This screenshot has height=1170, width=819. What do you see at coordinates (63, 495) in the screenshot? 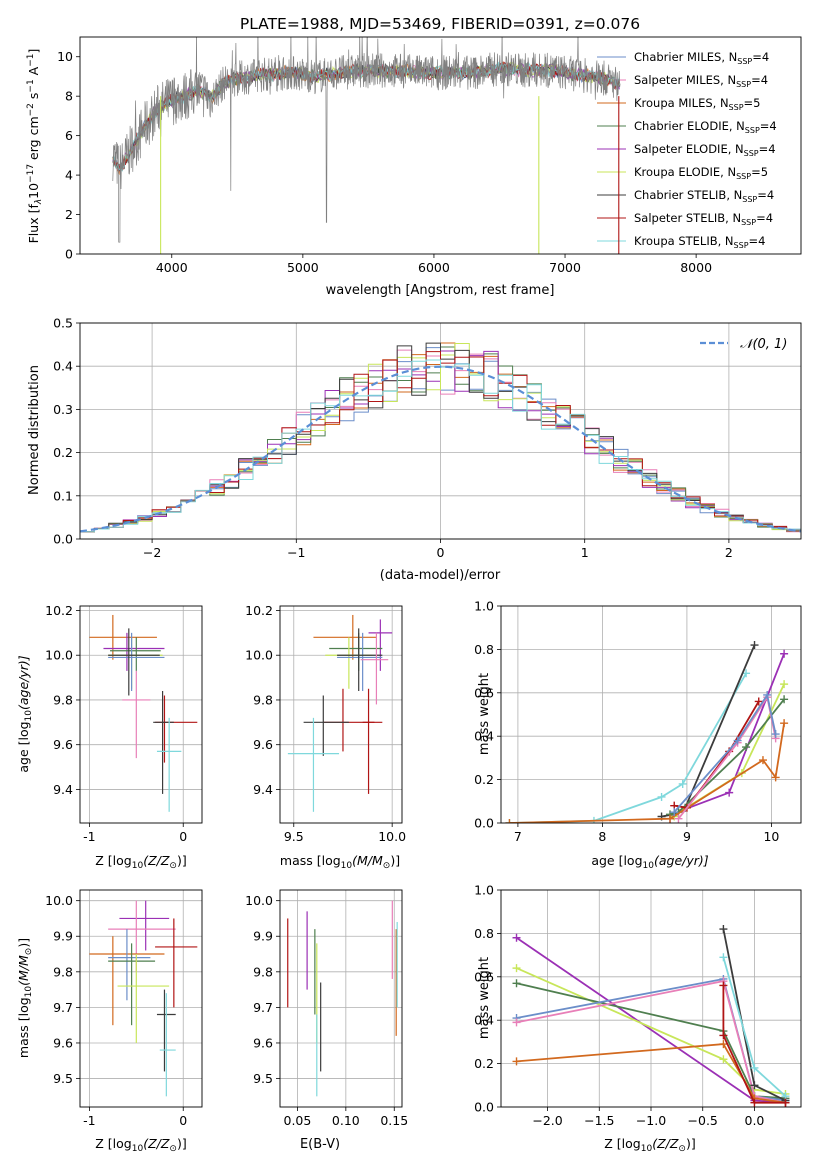
I see `histogram-ytick-label: 0.1` at bounding box center [63, 495].